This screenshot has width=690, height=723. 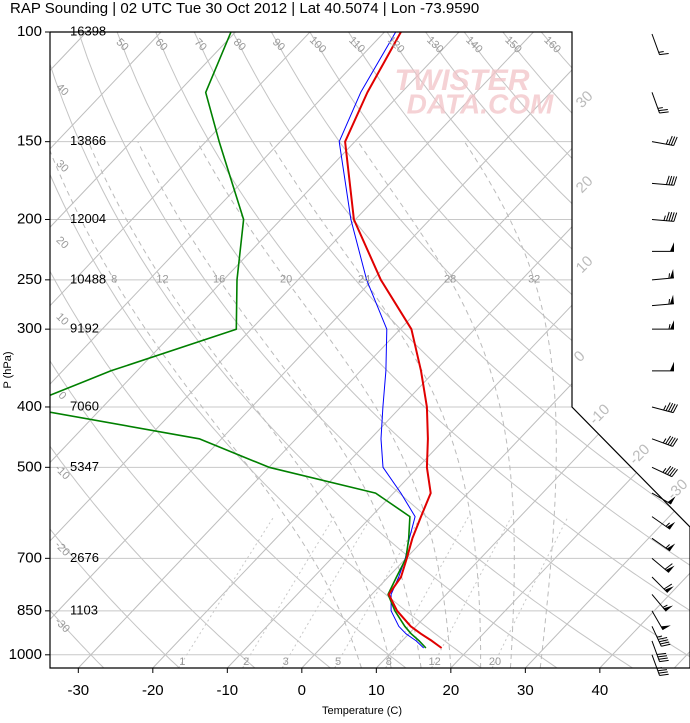 What do you see at coordinates (219, 280) in the screenshot?
I see `moist-adiabat-label: 16` at bounding box center [219, 280].